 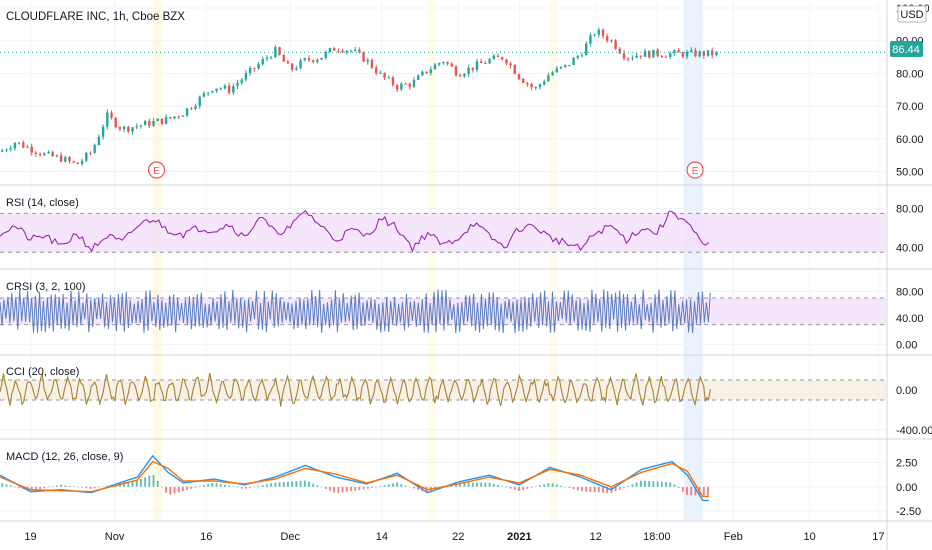 I want to click on currency-label: USD, so click(x=911, y=15).